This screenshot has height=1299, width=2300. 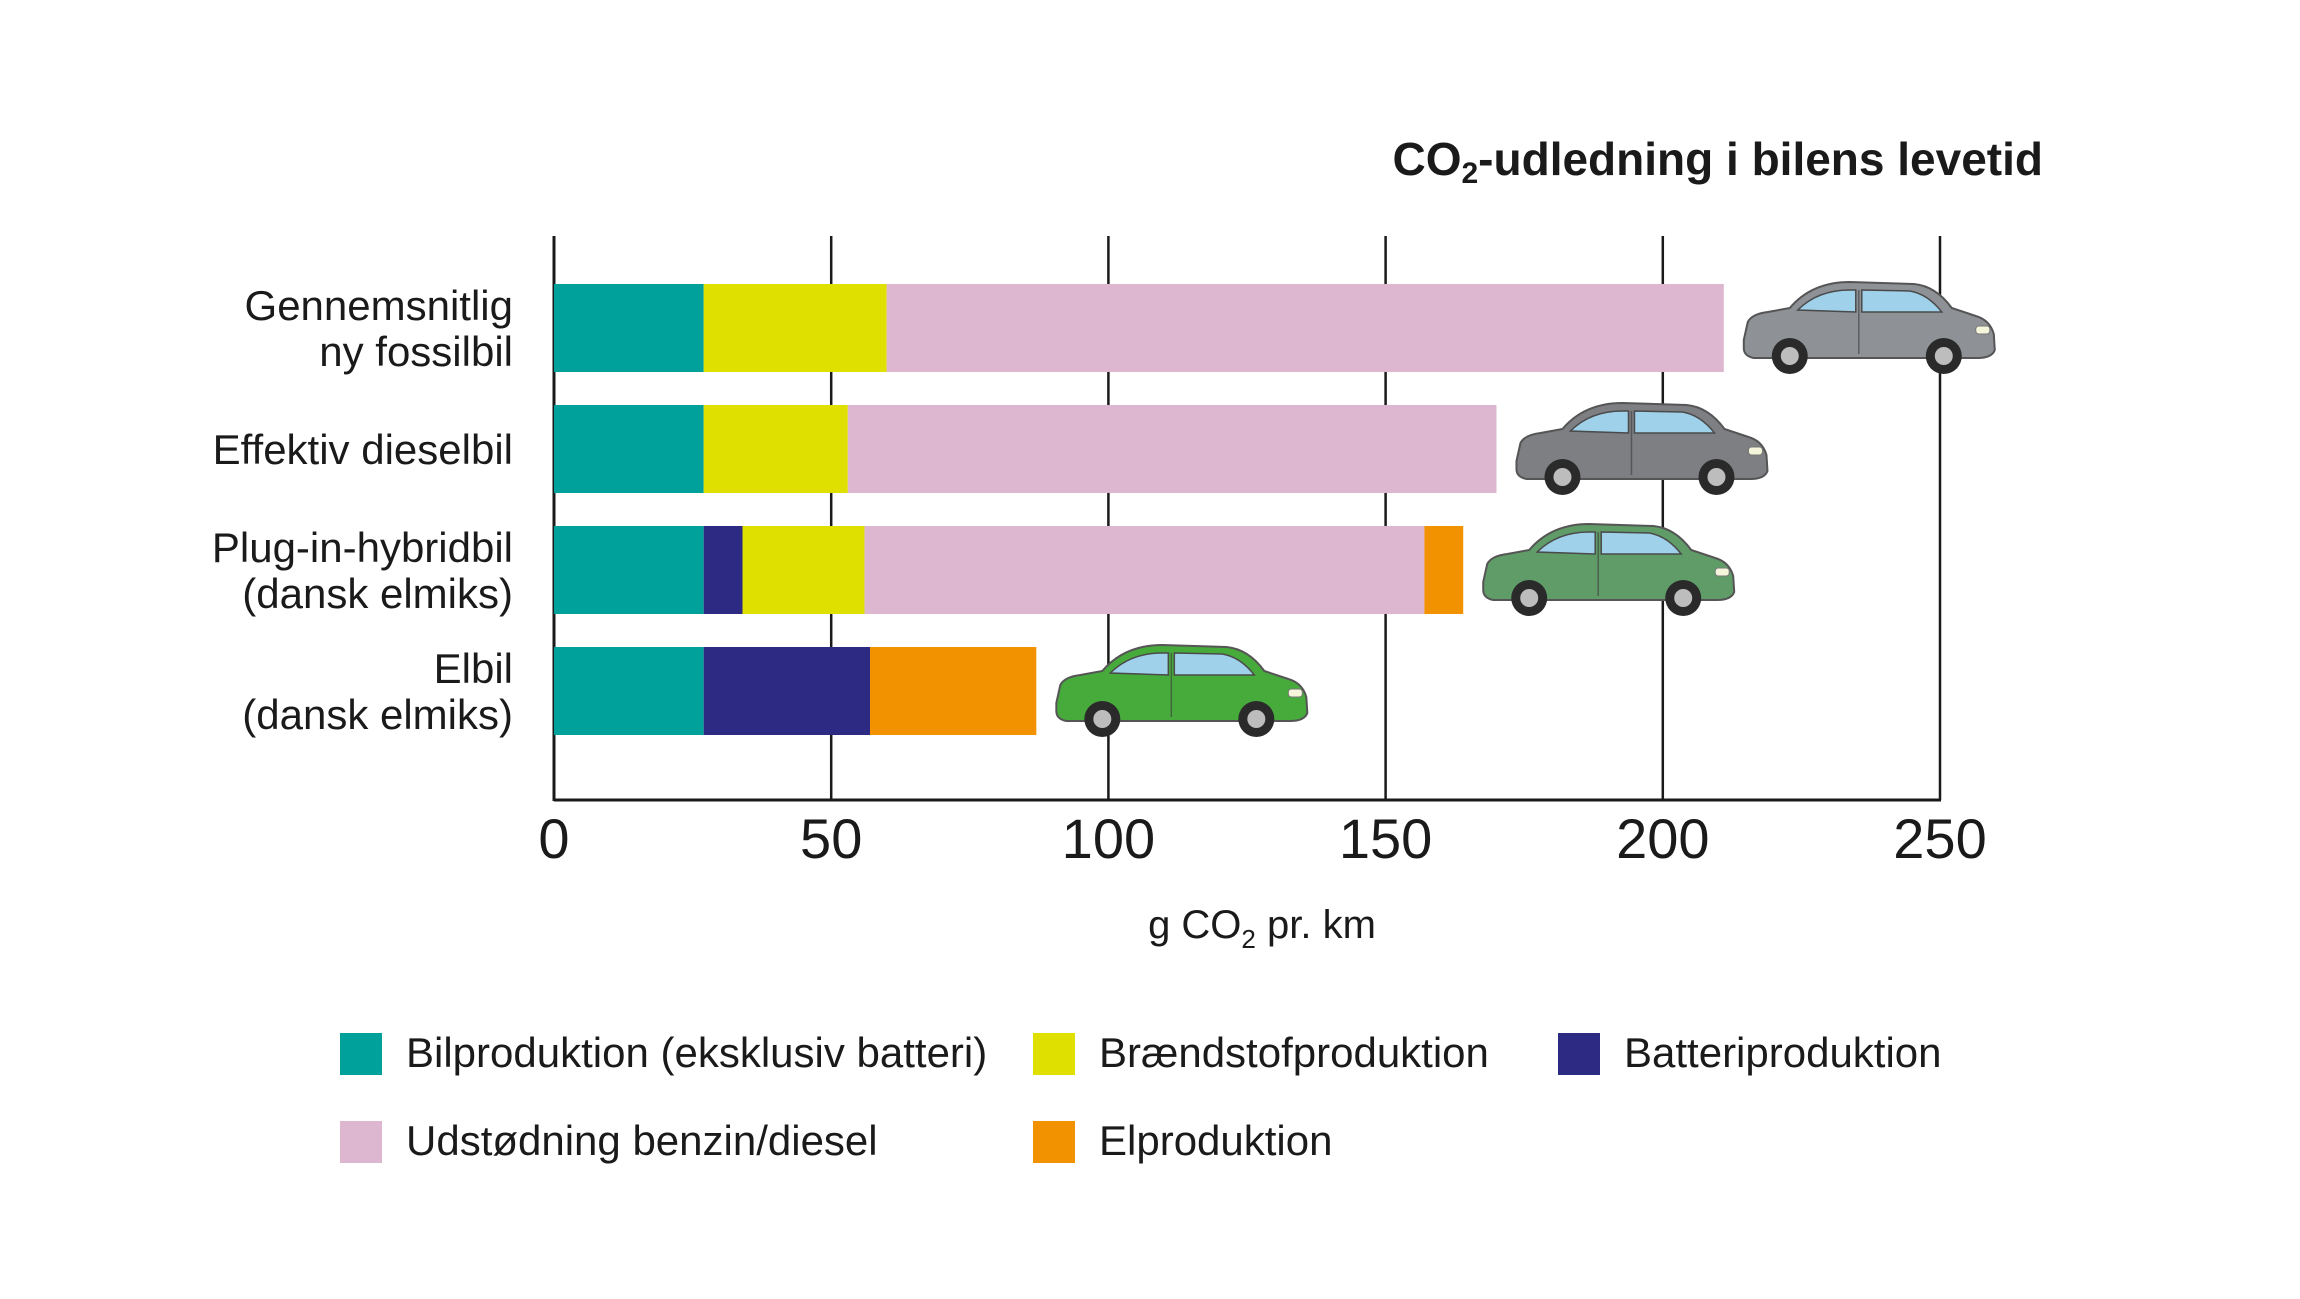 I want to click on chart-title-rest: -udledning i bilens levetid, so click(x=1760, y=159).